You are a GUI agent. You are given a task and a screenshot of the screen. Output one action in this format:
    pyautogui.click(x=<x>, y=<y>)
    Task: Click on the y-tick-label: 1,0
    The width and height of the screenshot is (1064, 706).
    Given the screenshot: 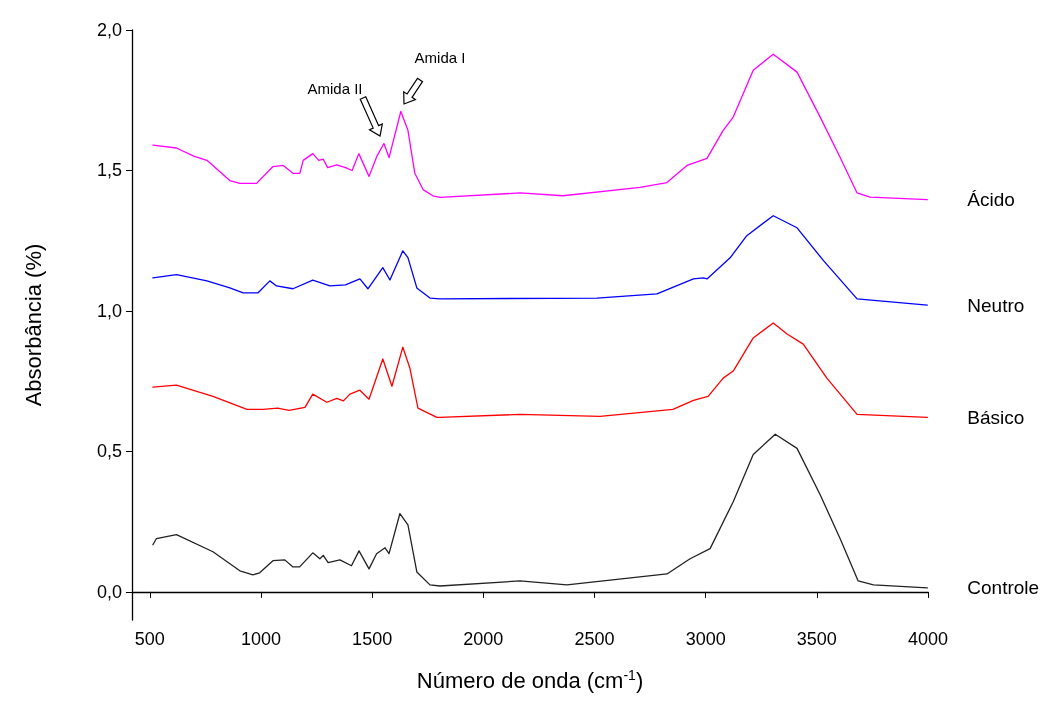 What is the action you would take?
    pyautogui.click(x=109, y=310)
    